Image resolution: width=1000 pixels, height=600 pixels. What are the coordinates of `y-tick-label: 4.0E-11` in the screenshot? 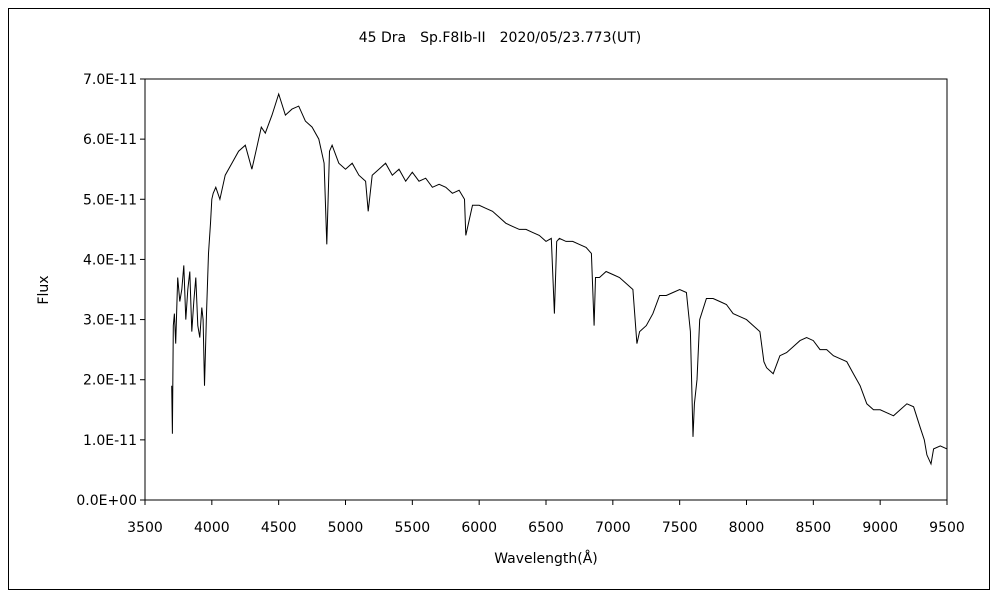 It's located at (110, 260).